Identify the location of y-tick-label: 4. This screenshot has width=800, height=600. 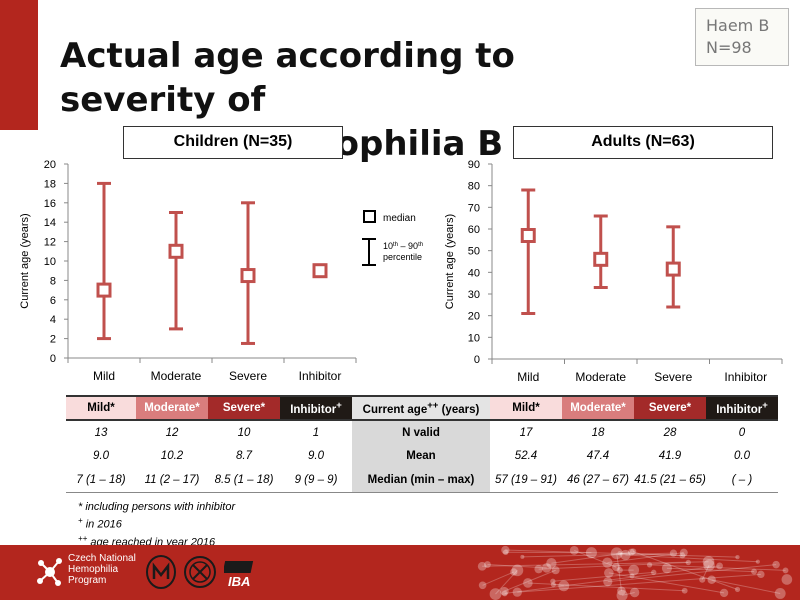
(53, 320).